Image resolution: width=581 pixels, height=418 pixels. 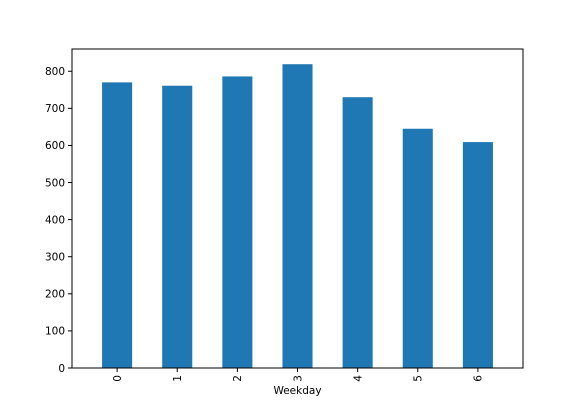 What do you see at coordinates (55, 72) in the screenshot?
I see `y-tick-label: 800` at bounding box center [55, 72].